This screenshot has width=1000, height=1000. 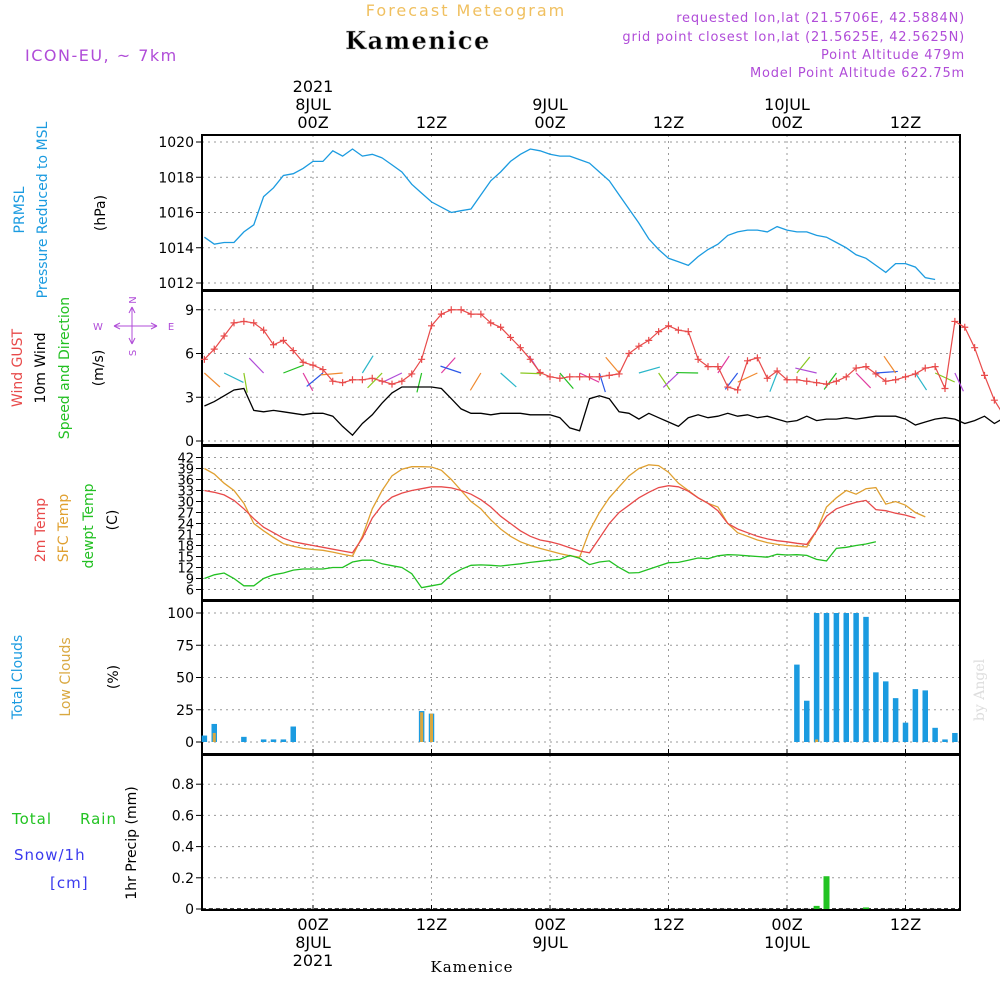 What do you see at coordinates (132, 842) in the screenshot?
I see `label-precip-mm: 1hr Precip (mm)` at bounding box center [132, 842].